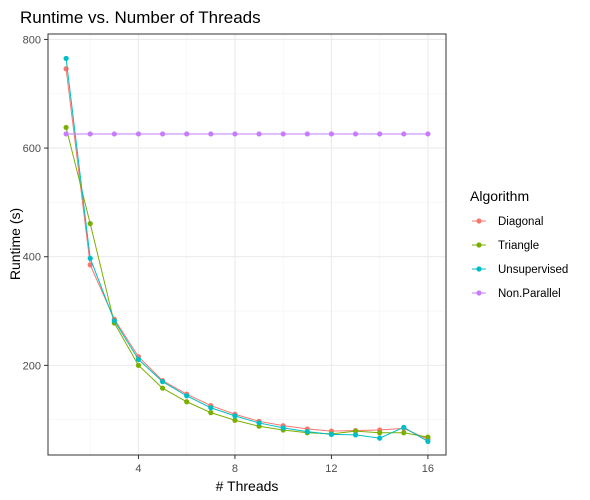  I want to click on series-non-parallel, so click(247, 134).